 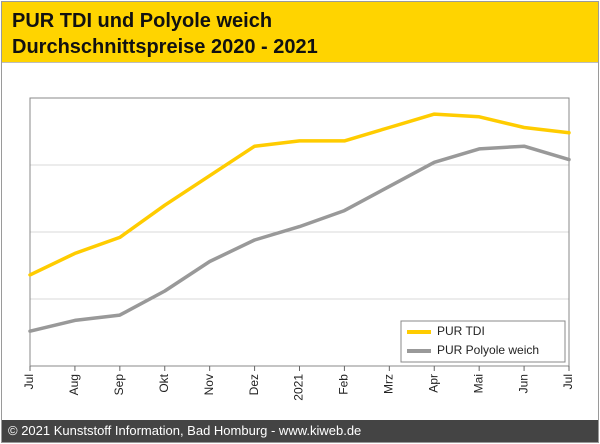 I want to click on x-tick-label: Feb, so click(x=344, y=384).